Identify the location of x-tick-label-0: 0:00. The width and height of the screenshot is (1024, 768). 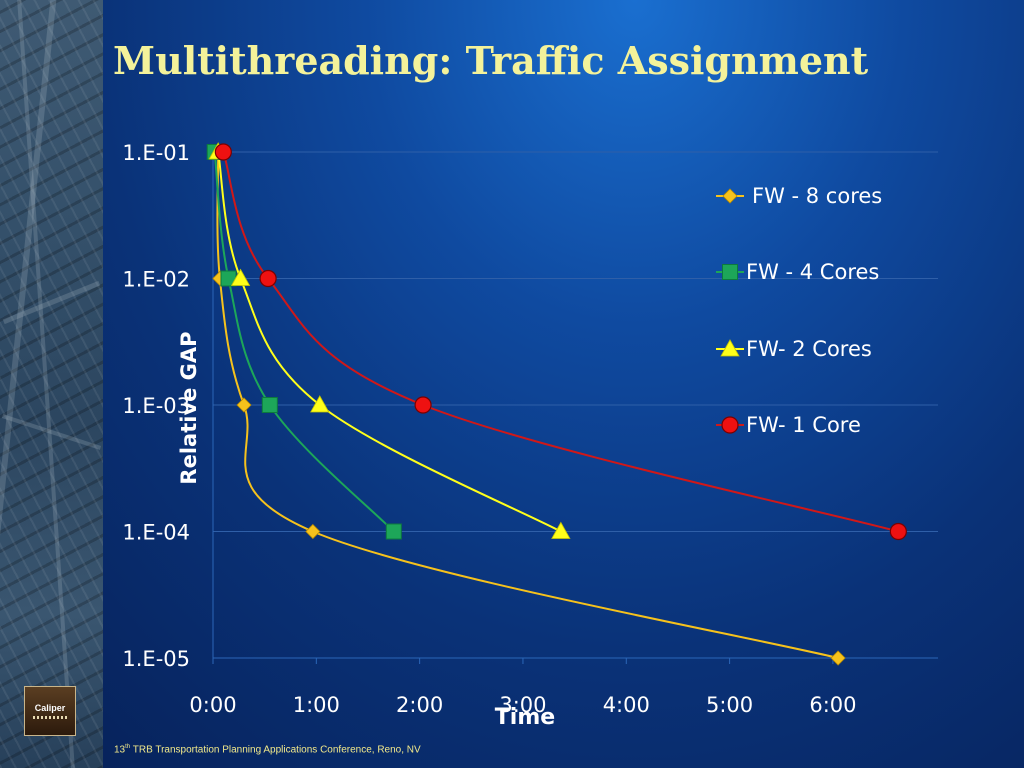
(212, 705).